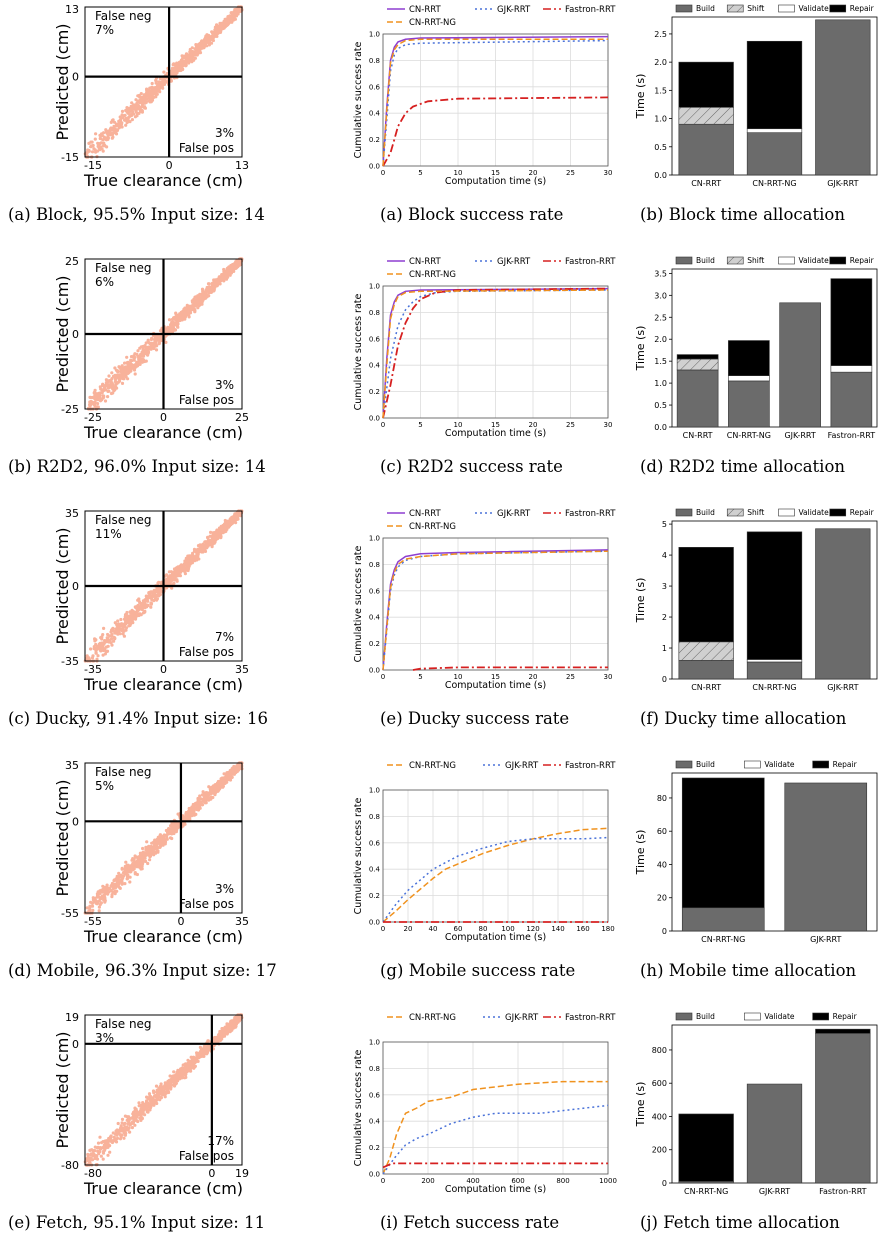 Image resolution: width=881 pixels, height=1241 pixels. I want to click on y-tick-label: 1, so click(664, 648).